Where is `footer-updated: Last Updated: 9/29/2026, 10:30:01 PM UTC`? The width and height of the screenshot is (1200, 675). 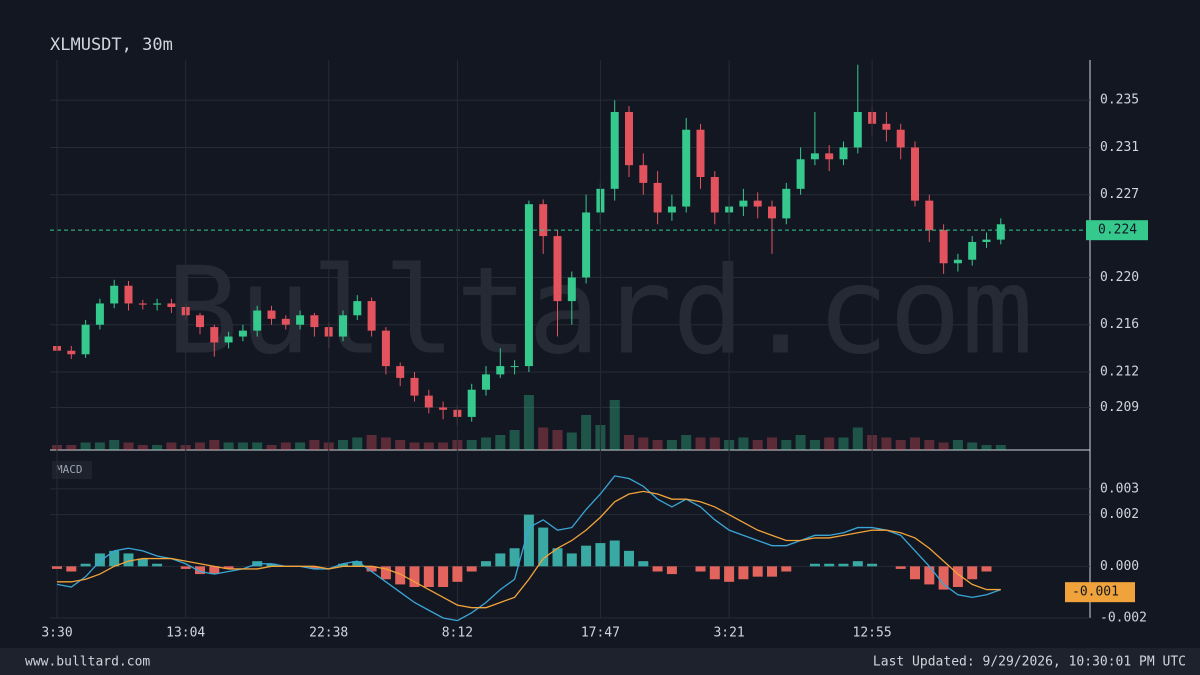 footer-updated: Last Updated: 9/29/2026, 10:30:01 PM UTC is located at coordinates (1029, 662).